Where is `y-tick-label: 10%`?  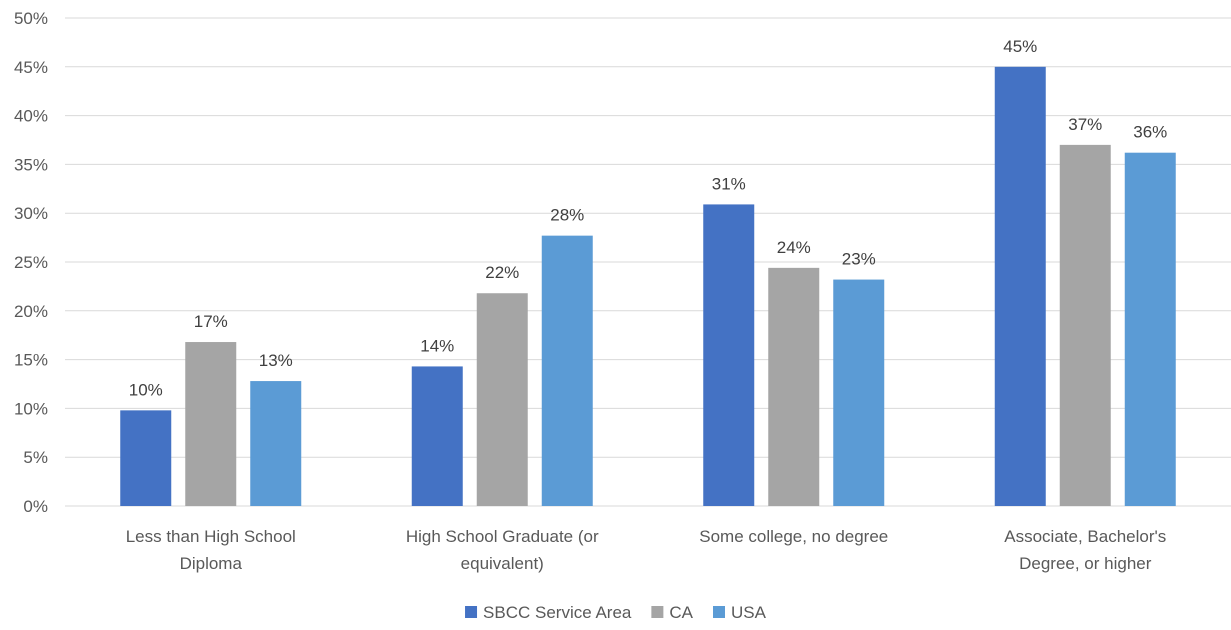
y-tick-label: 10% is located at coordinates (31, 408).